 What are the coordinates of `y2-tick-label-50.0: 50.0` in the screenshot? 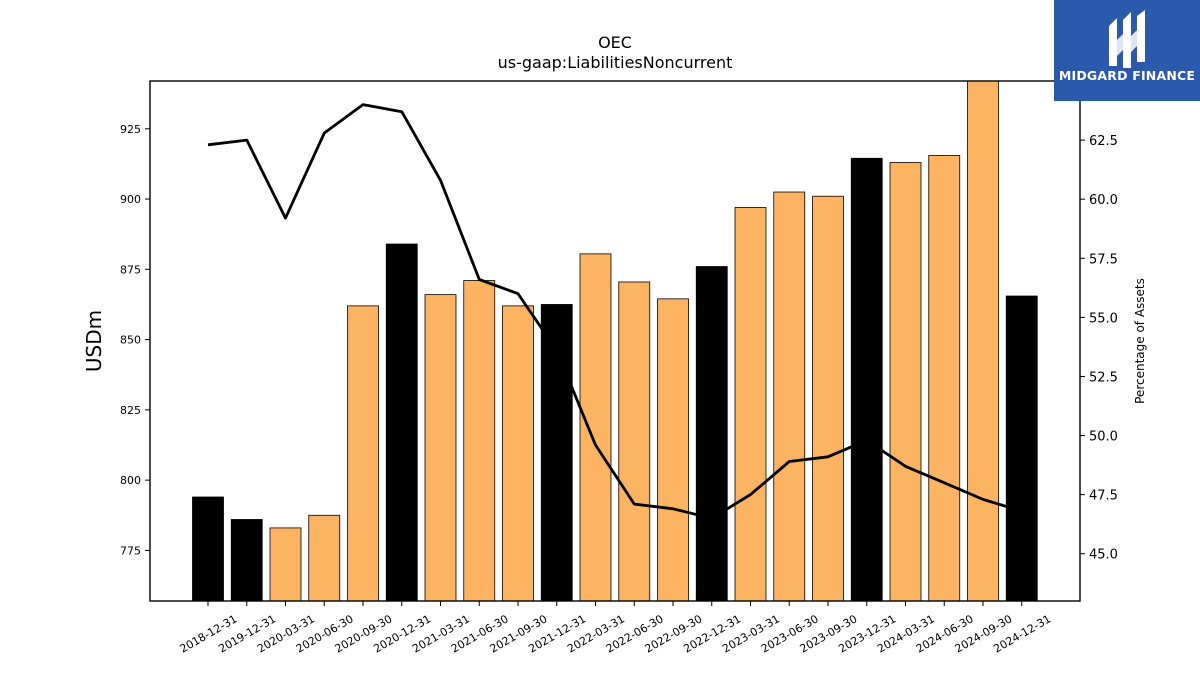 It's located at (1103, 437).